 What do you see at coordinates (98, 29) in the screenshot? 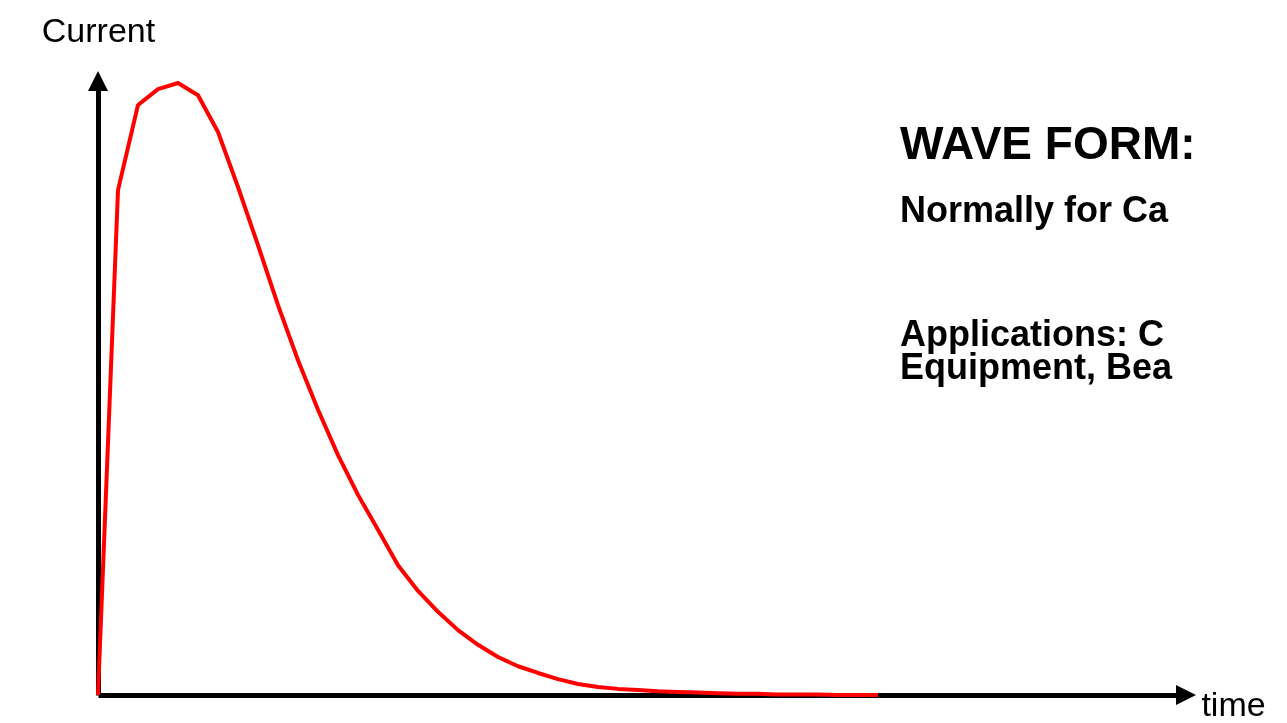
I see `y-axis-title: Current` at bounding box center [98, 29].